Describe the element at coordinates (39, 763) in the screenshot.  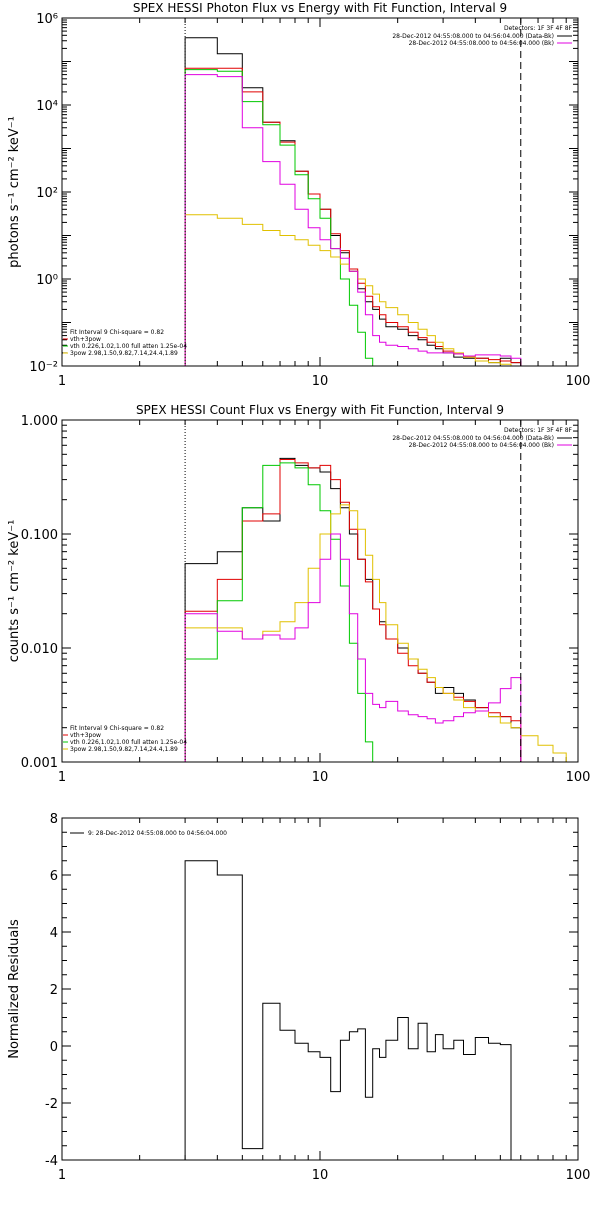
I see `y-tick-label: 0.001` at that location.